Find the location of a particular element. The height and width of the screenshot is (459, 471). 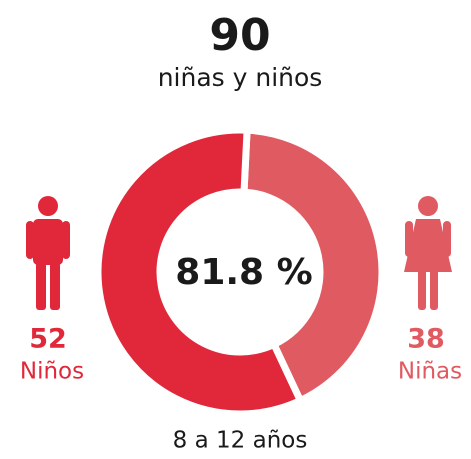

legend-label: Niños is located at coordinates (52, 372).